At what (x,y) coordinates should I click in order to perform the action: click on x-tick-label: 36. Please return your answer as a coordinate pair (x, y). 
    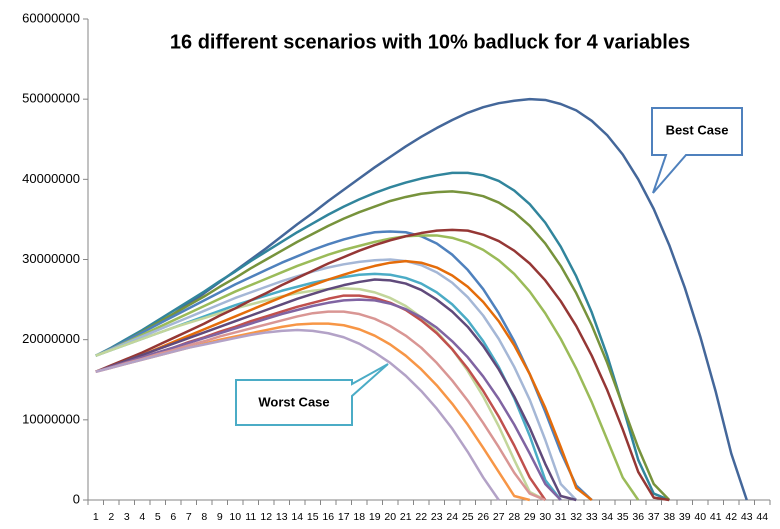
    Looking at the image, I should click on (638, 517).